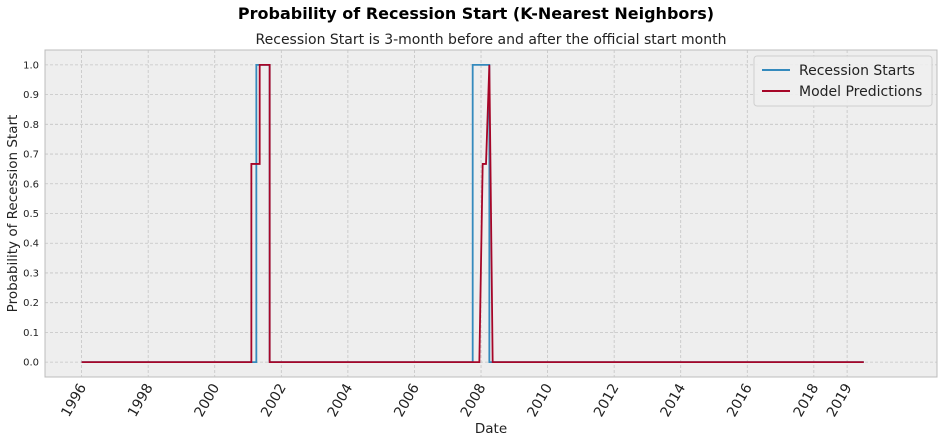 Image resolution: width=944 pixels, height=443 pixels. I want to click on y-axis-label: Probability of Recession Start, so click(13, 214).